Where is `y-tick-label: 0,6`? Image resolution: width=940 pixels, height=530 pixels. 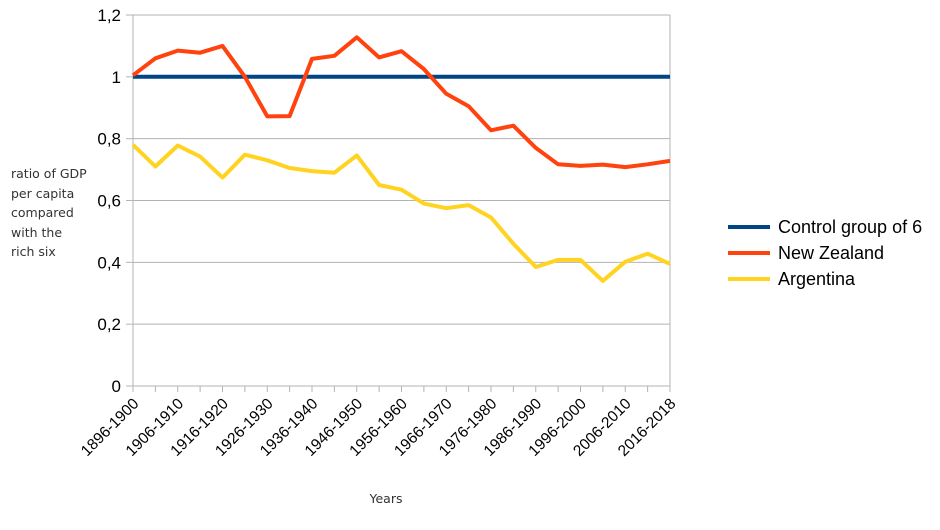 y-tick-label: 0,6 is located at coordinates (109, 201).